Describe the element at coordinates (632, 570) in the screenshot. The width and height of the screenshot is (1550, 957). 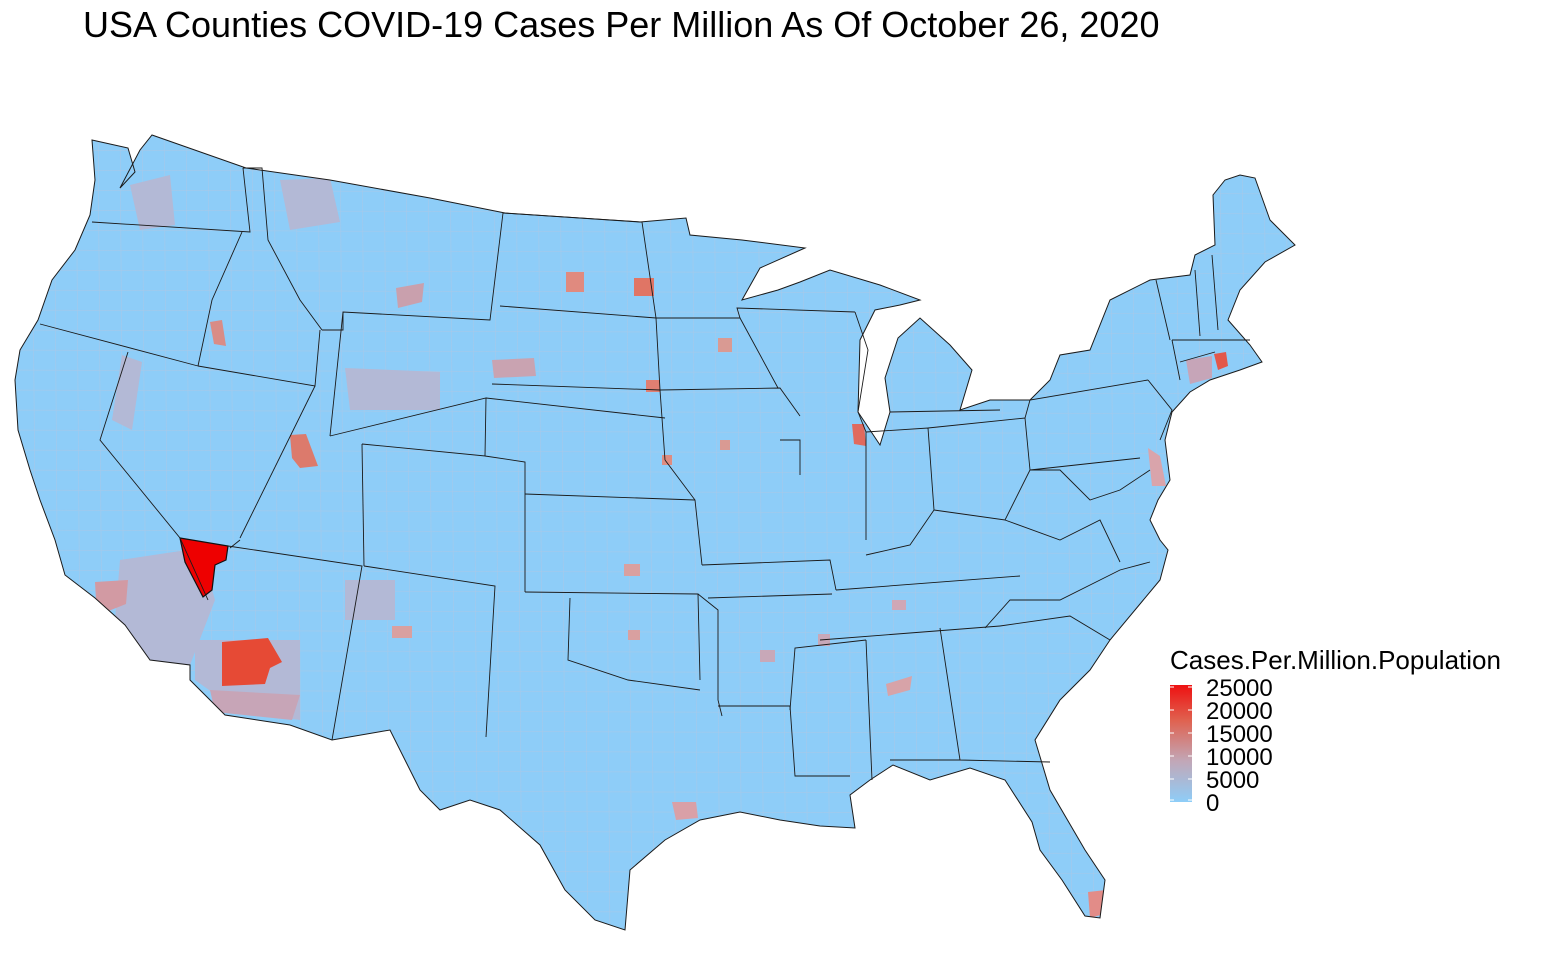
I see `hotspot-kansas` at that location.